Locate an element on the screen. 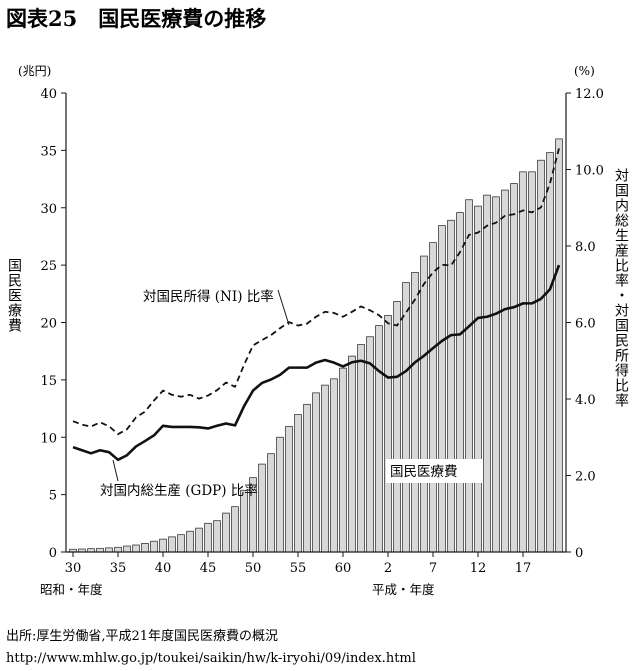  right-tick-label: 10.0 is located at coordinates (589, 171).